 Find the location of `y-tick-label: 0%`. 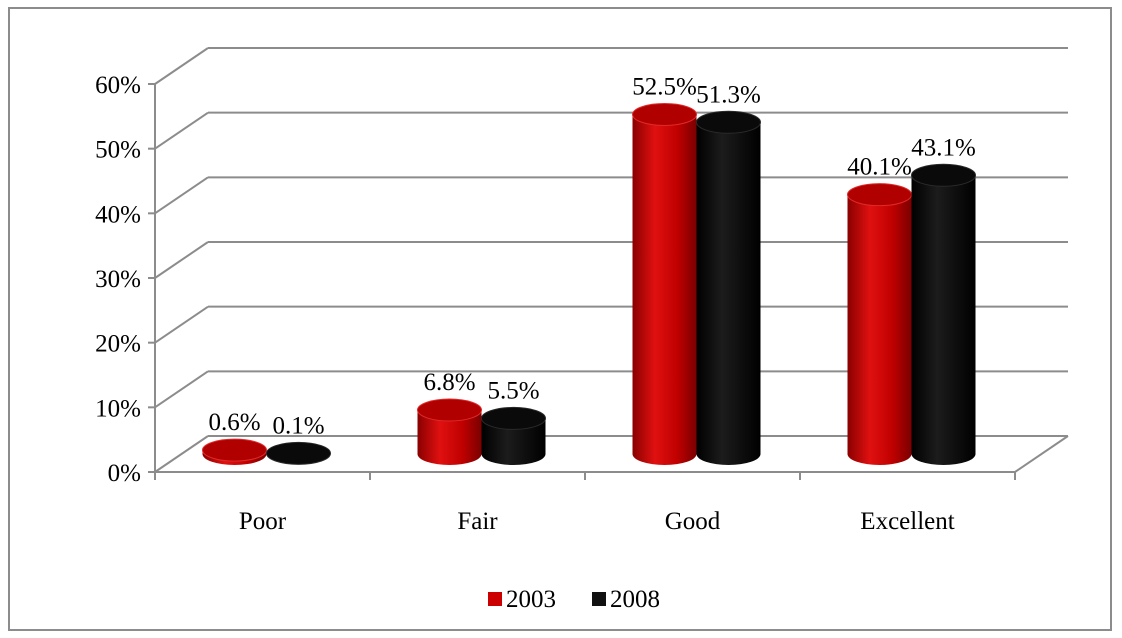

y-tick-label: 0% is located at coordinates (124, 473).